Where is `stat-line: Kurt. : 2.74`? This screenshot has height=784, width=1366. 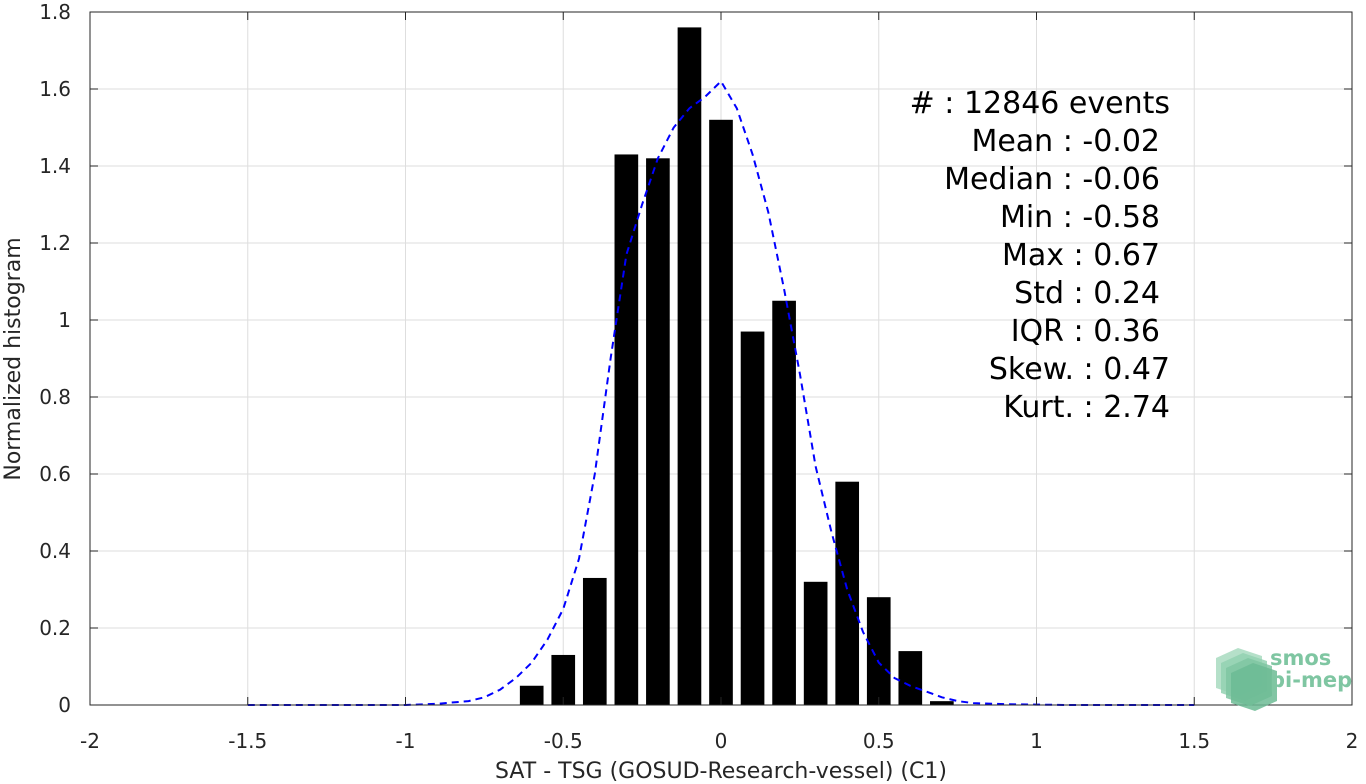
stat-line: Kurt. : 2.74 is located at coordinates (1086, 407).